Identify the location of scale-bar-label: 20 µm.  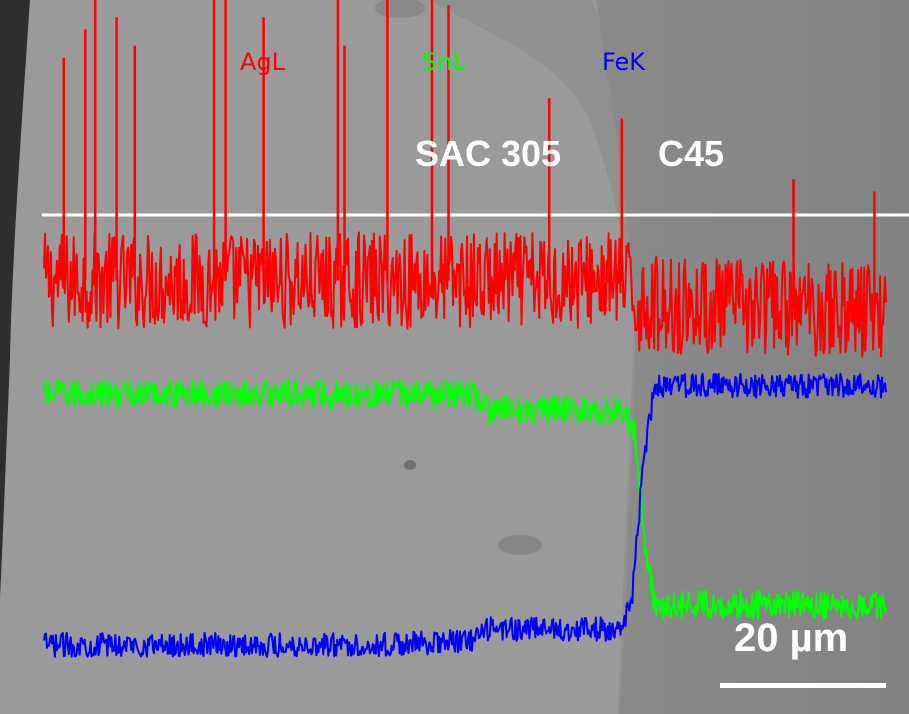
(791, 638).